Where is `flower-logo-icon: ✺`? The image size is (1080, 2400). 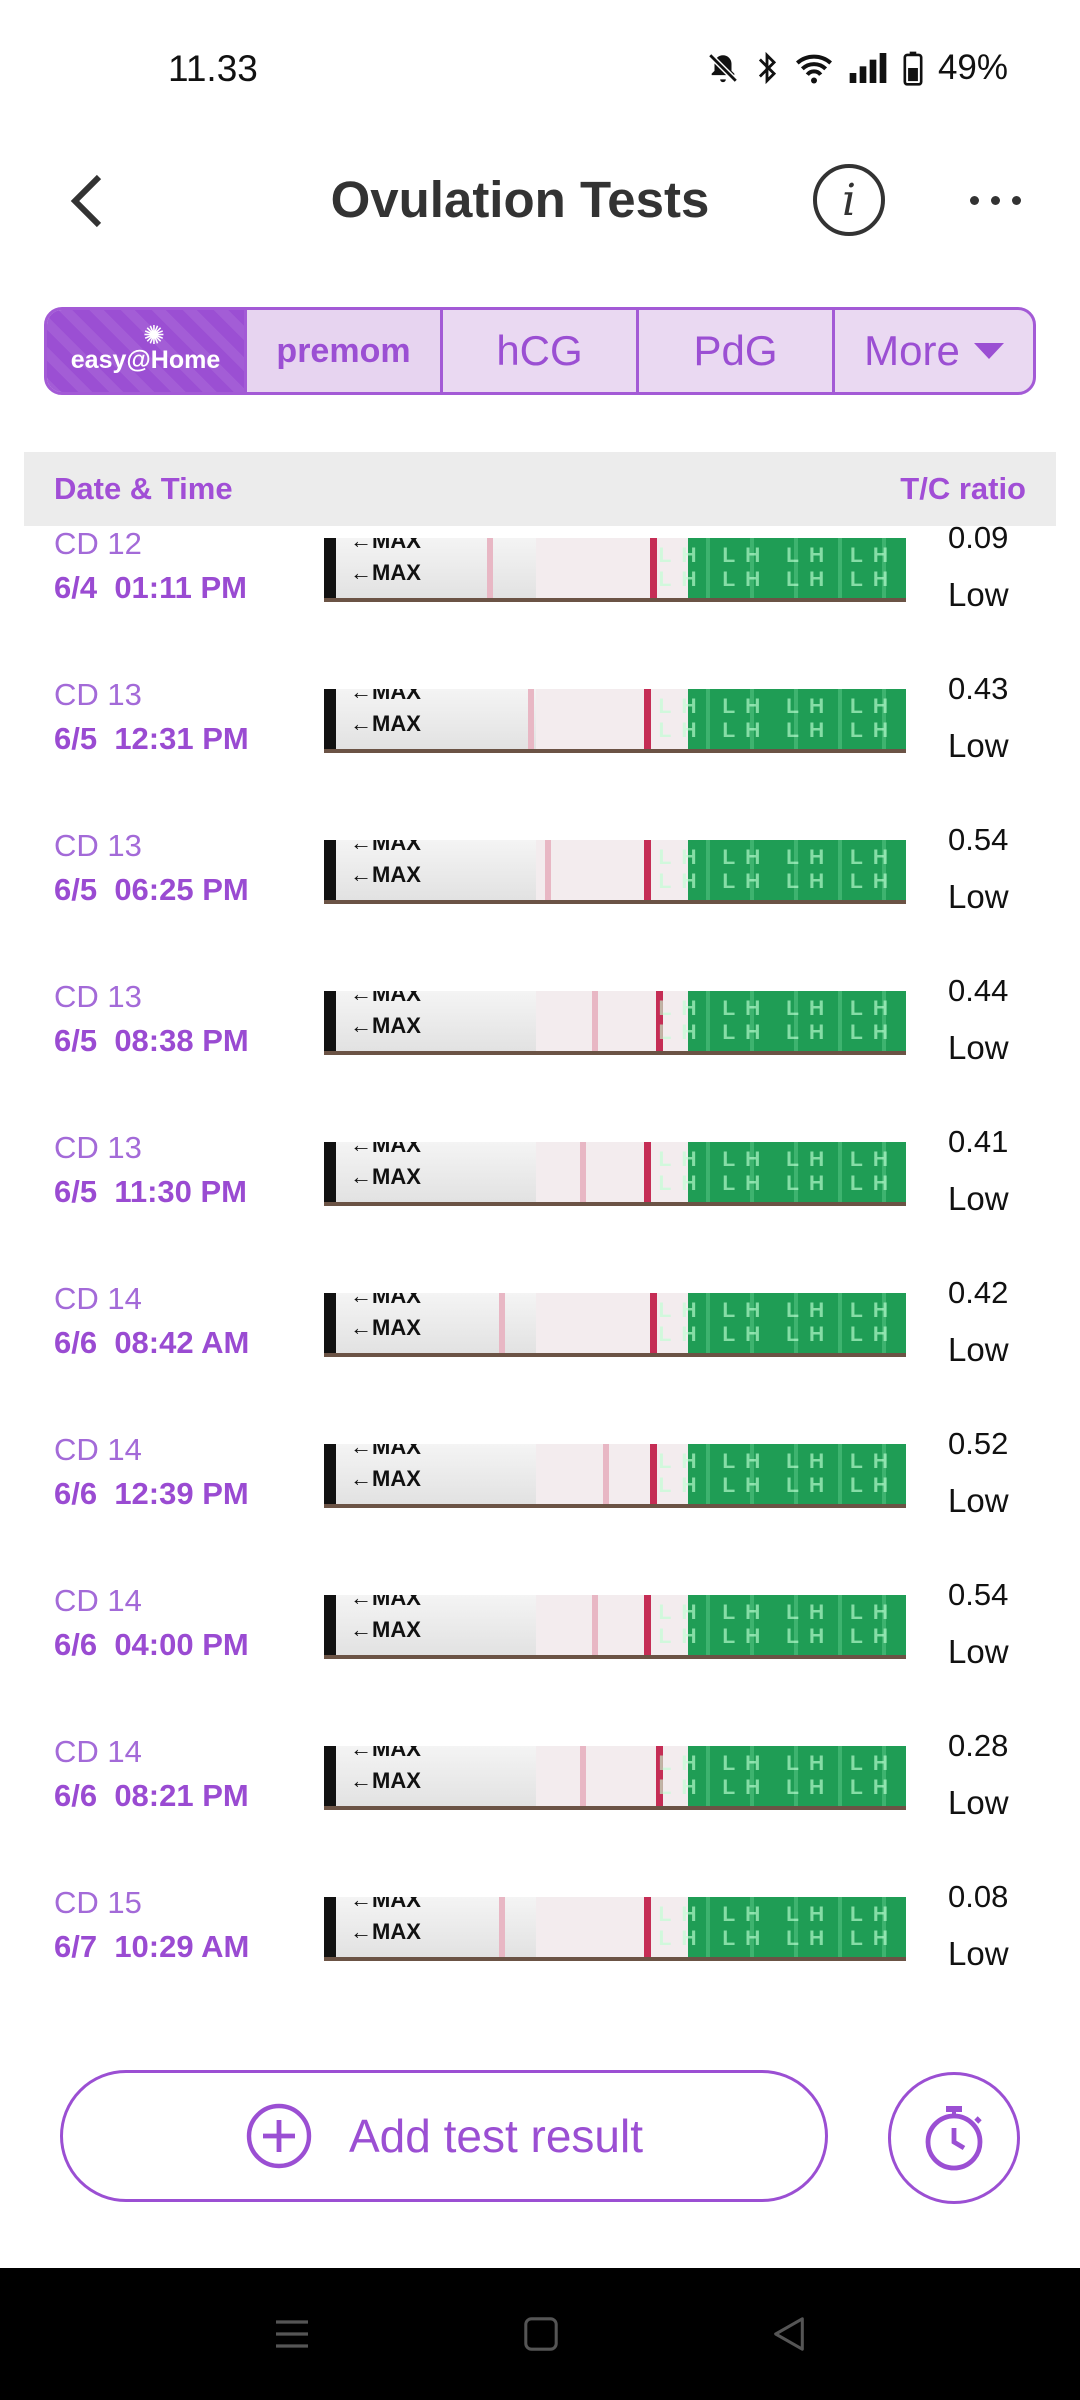
flower-logo-icon: ✺ is located at coordinates (154, 335).